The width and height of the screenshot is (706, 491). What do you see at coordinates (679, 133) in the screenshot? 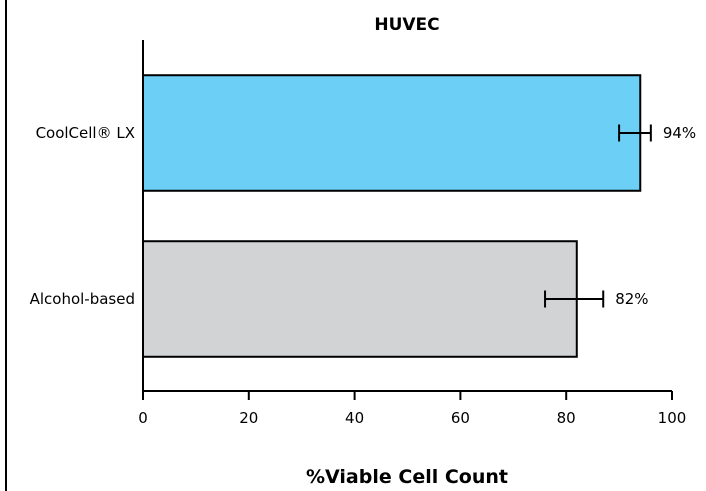
I see `value-label-coolcell-lx: 94%` at bounding box center [679, 133].